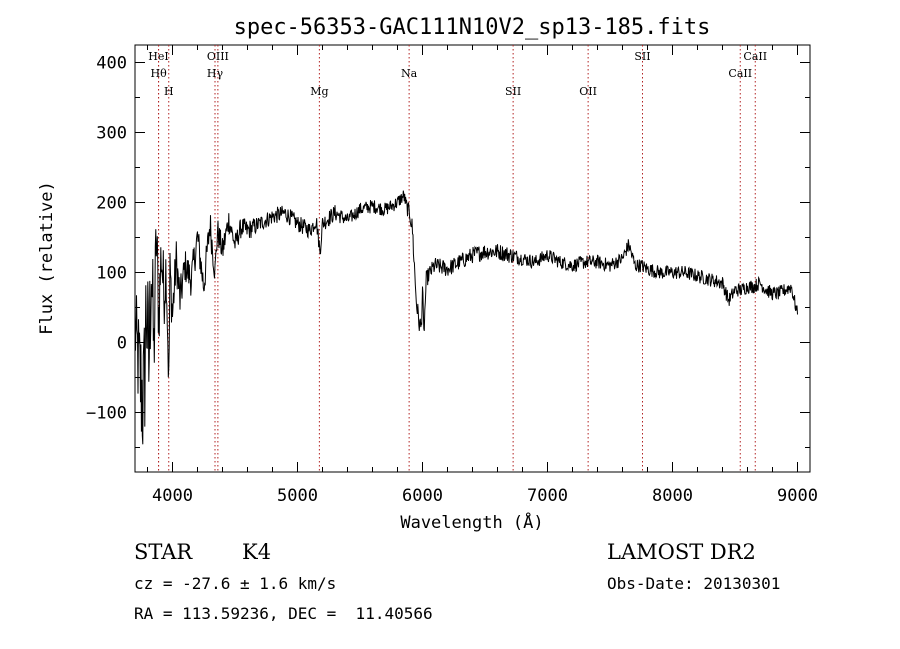 The height and width of the screenshot is (649, 900). I want to click on chart-title: spec-56353-GAC111N10V2_sp13-185.fits, so click(472, 27).